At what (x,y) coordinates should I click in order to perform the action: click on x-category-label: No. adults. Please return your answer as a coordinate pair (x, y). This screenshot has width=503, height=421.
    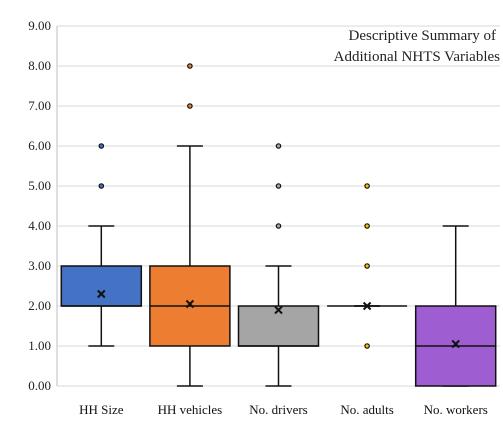
    Looking at the image, I should click on (366, 409).